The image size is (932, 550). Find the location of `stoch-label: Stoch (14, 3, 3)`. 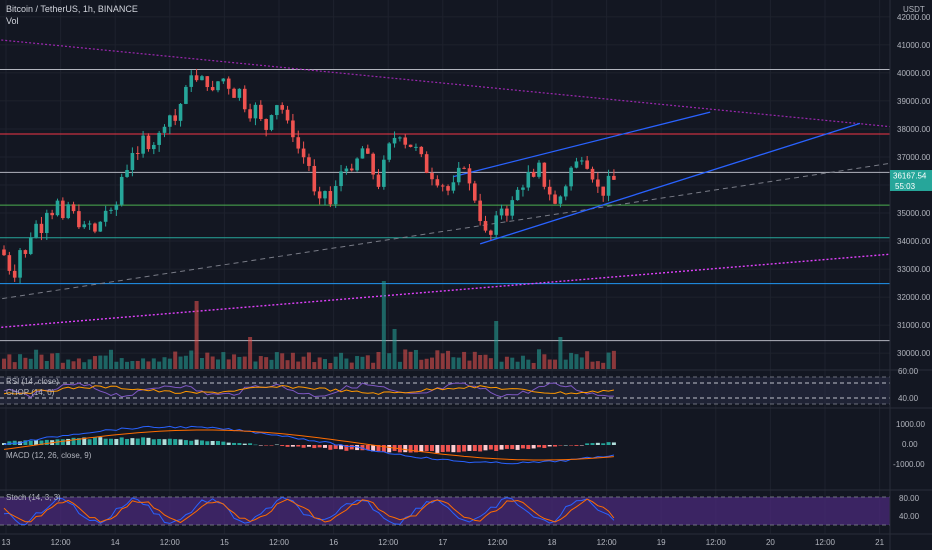

stoch-label: Stoch (14, 3, 3) is located at coordinates (33, 497).